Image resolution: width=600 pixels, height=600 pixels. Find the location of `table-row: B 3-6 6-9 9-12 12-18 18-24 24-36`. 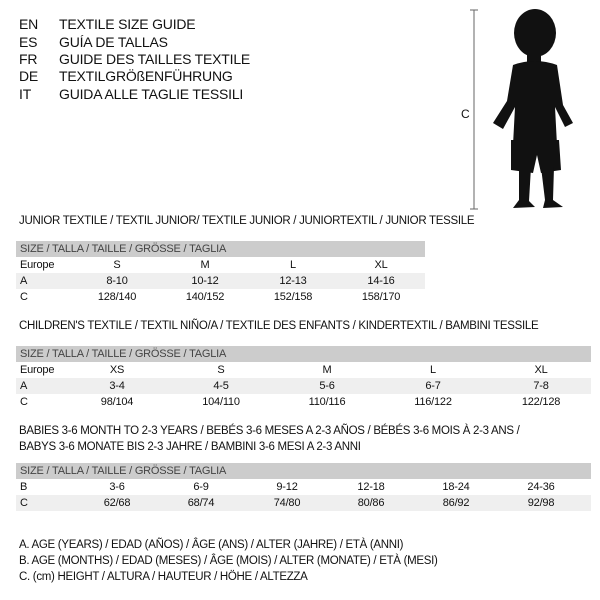

table-row: B 3-6 6-9 9-12 12-18 18-24 24-36 is located at coordinates (303, 487).